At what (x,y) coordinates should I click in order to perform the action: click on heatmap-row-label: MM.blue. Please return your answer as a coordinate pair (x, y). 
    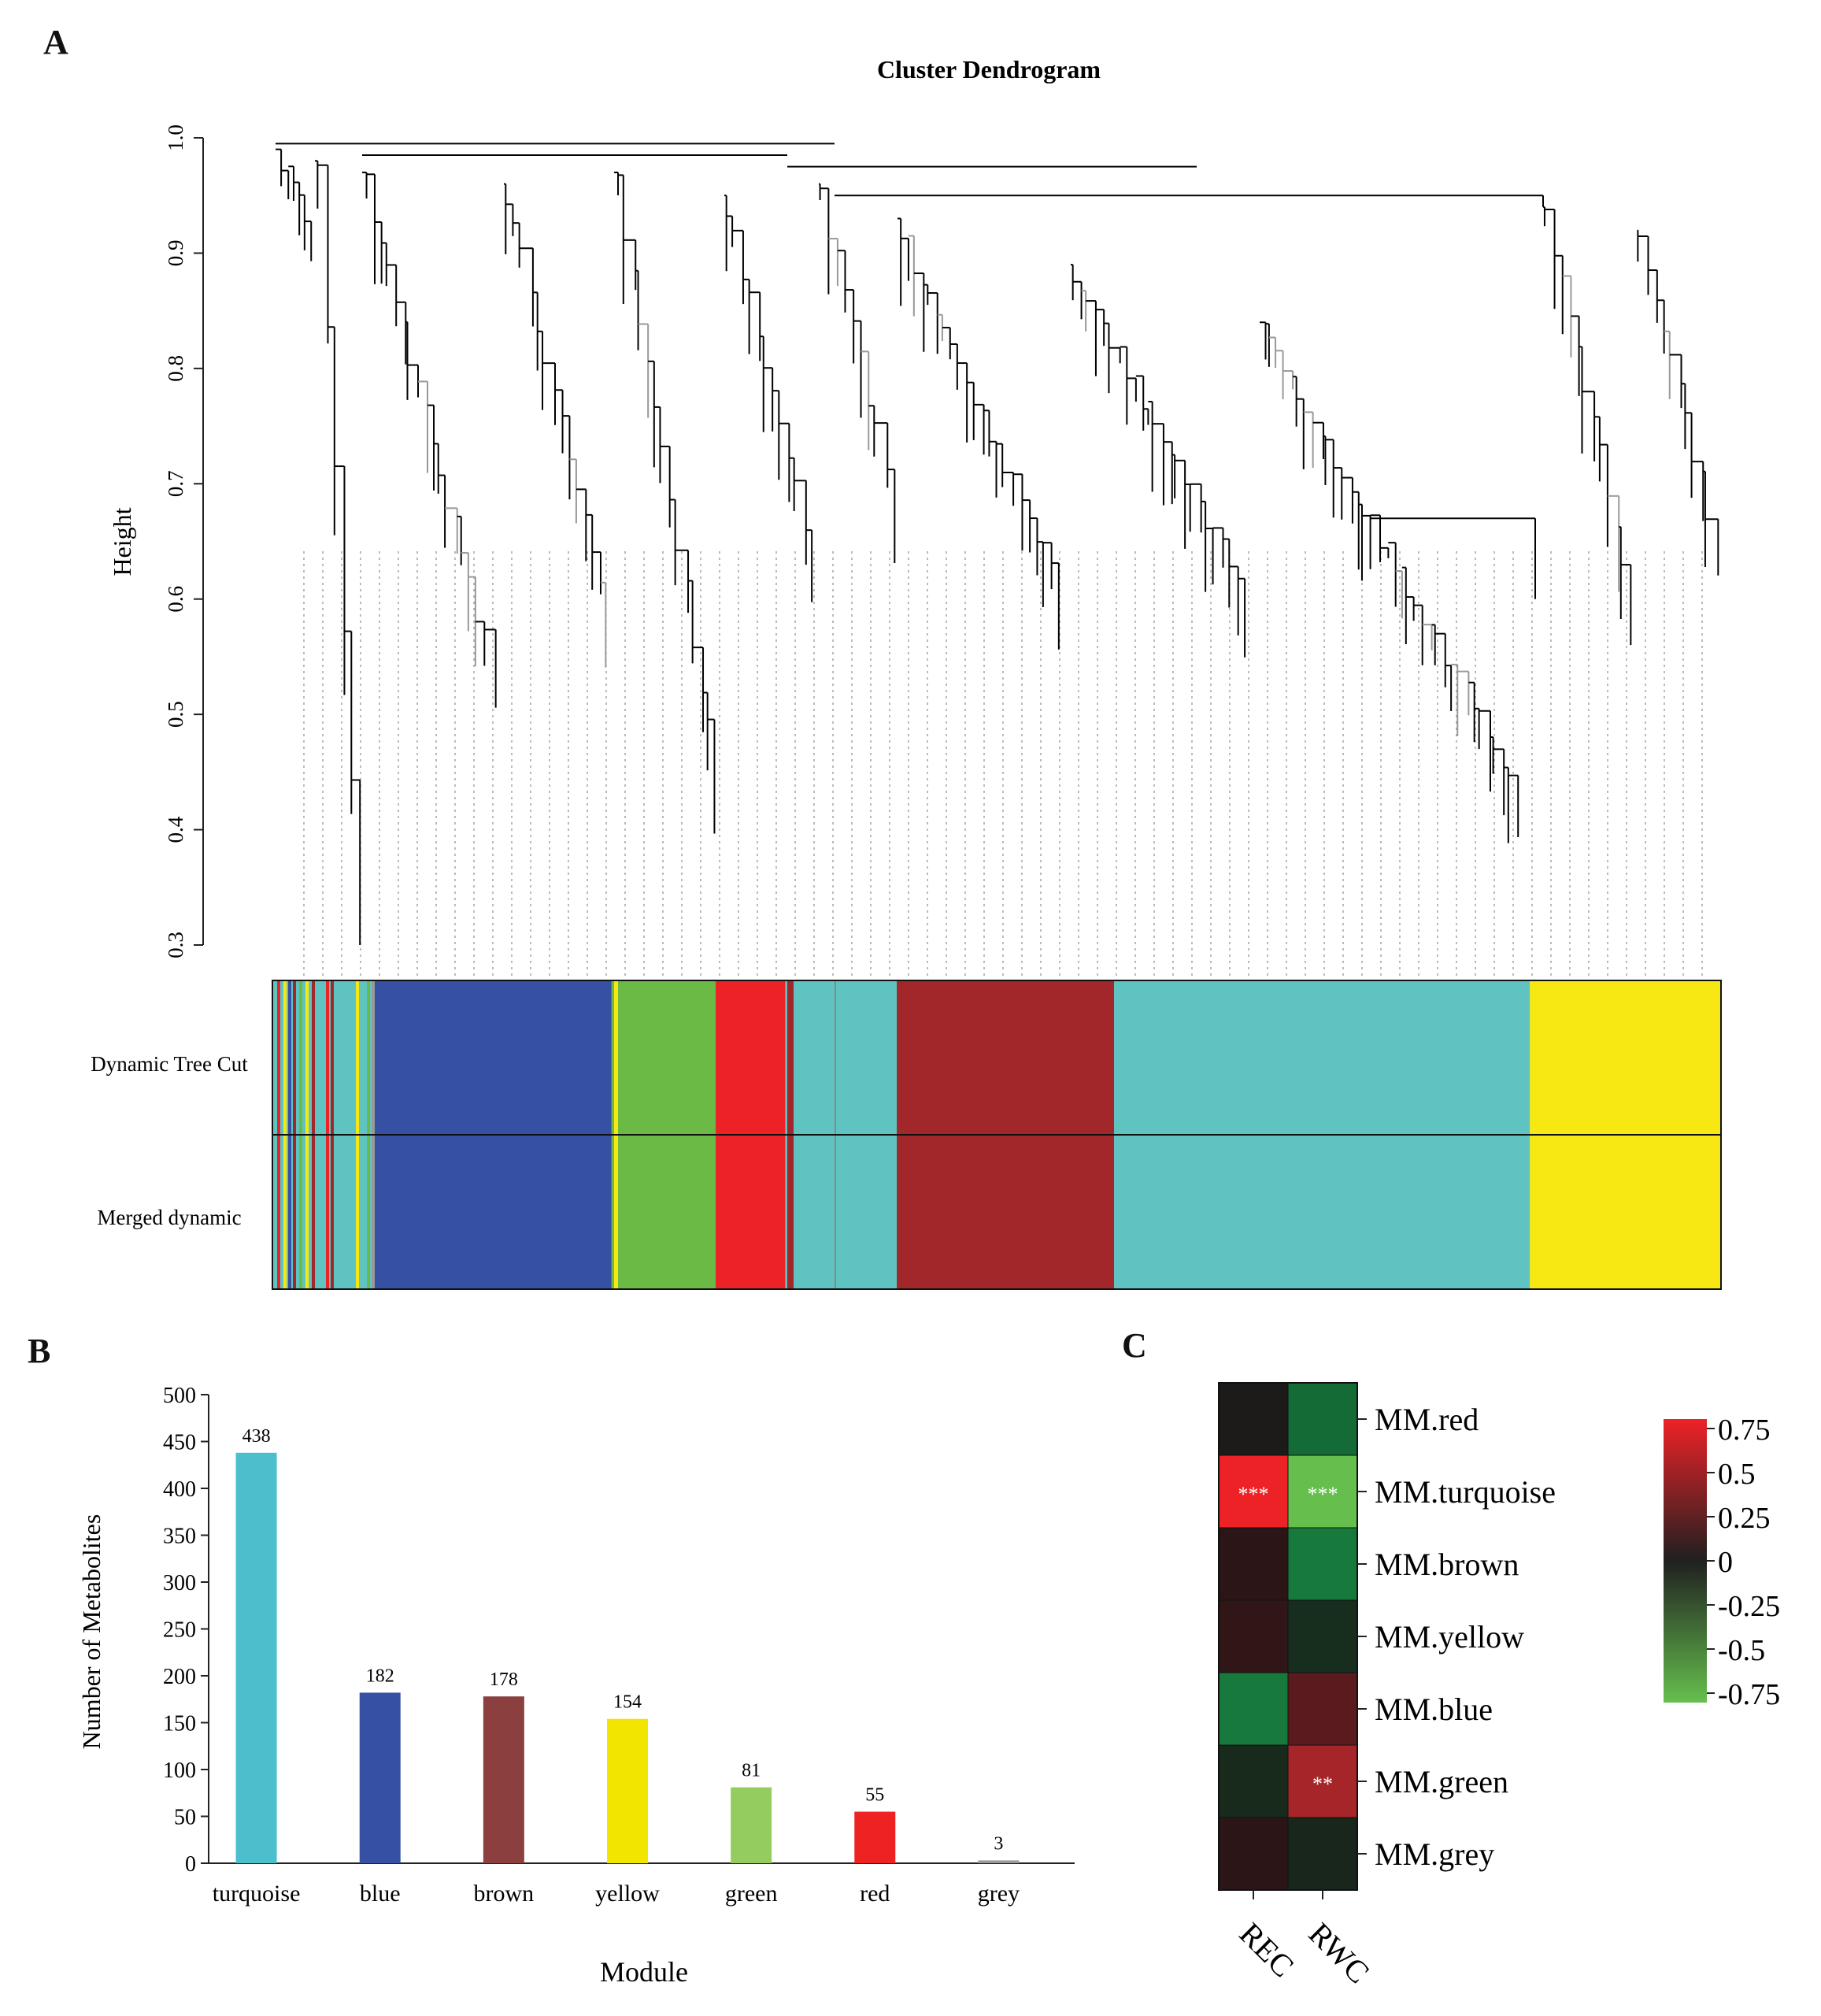
    Looking at the image, I should click on (1434, 1709).